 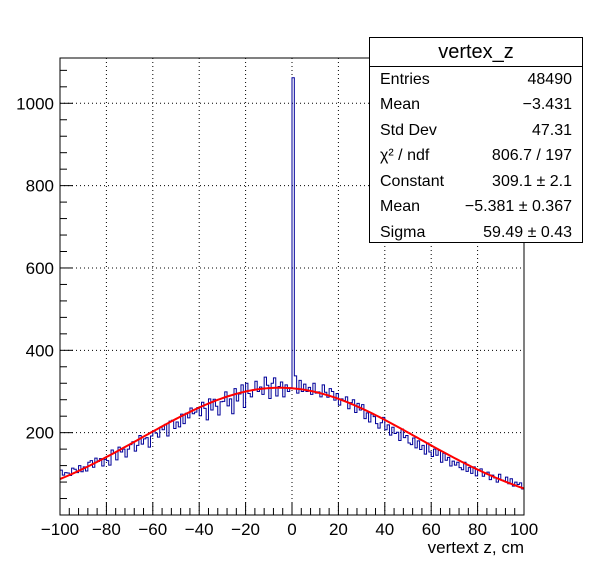 I want to click on stats-row: Entries 48490, so click(x=476, y=80).